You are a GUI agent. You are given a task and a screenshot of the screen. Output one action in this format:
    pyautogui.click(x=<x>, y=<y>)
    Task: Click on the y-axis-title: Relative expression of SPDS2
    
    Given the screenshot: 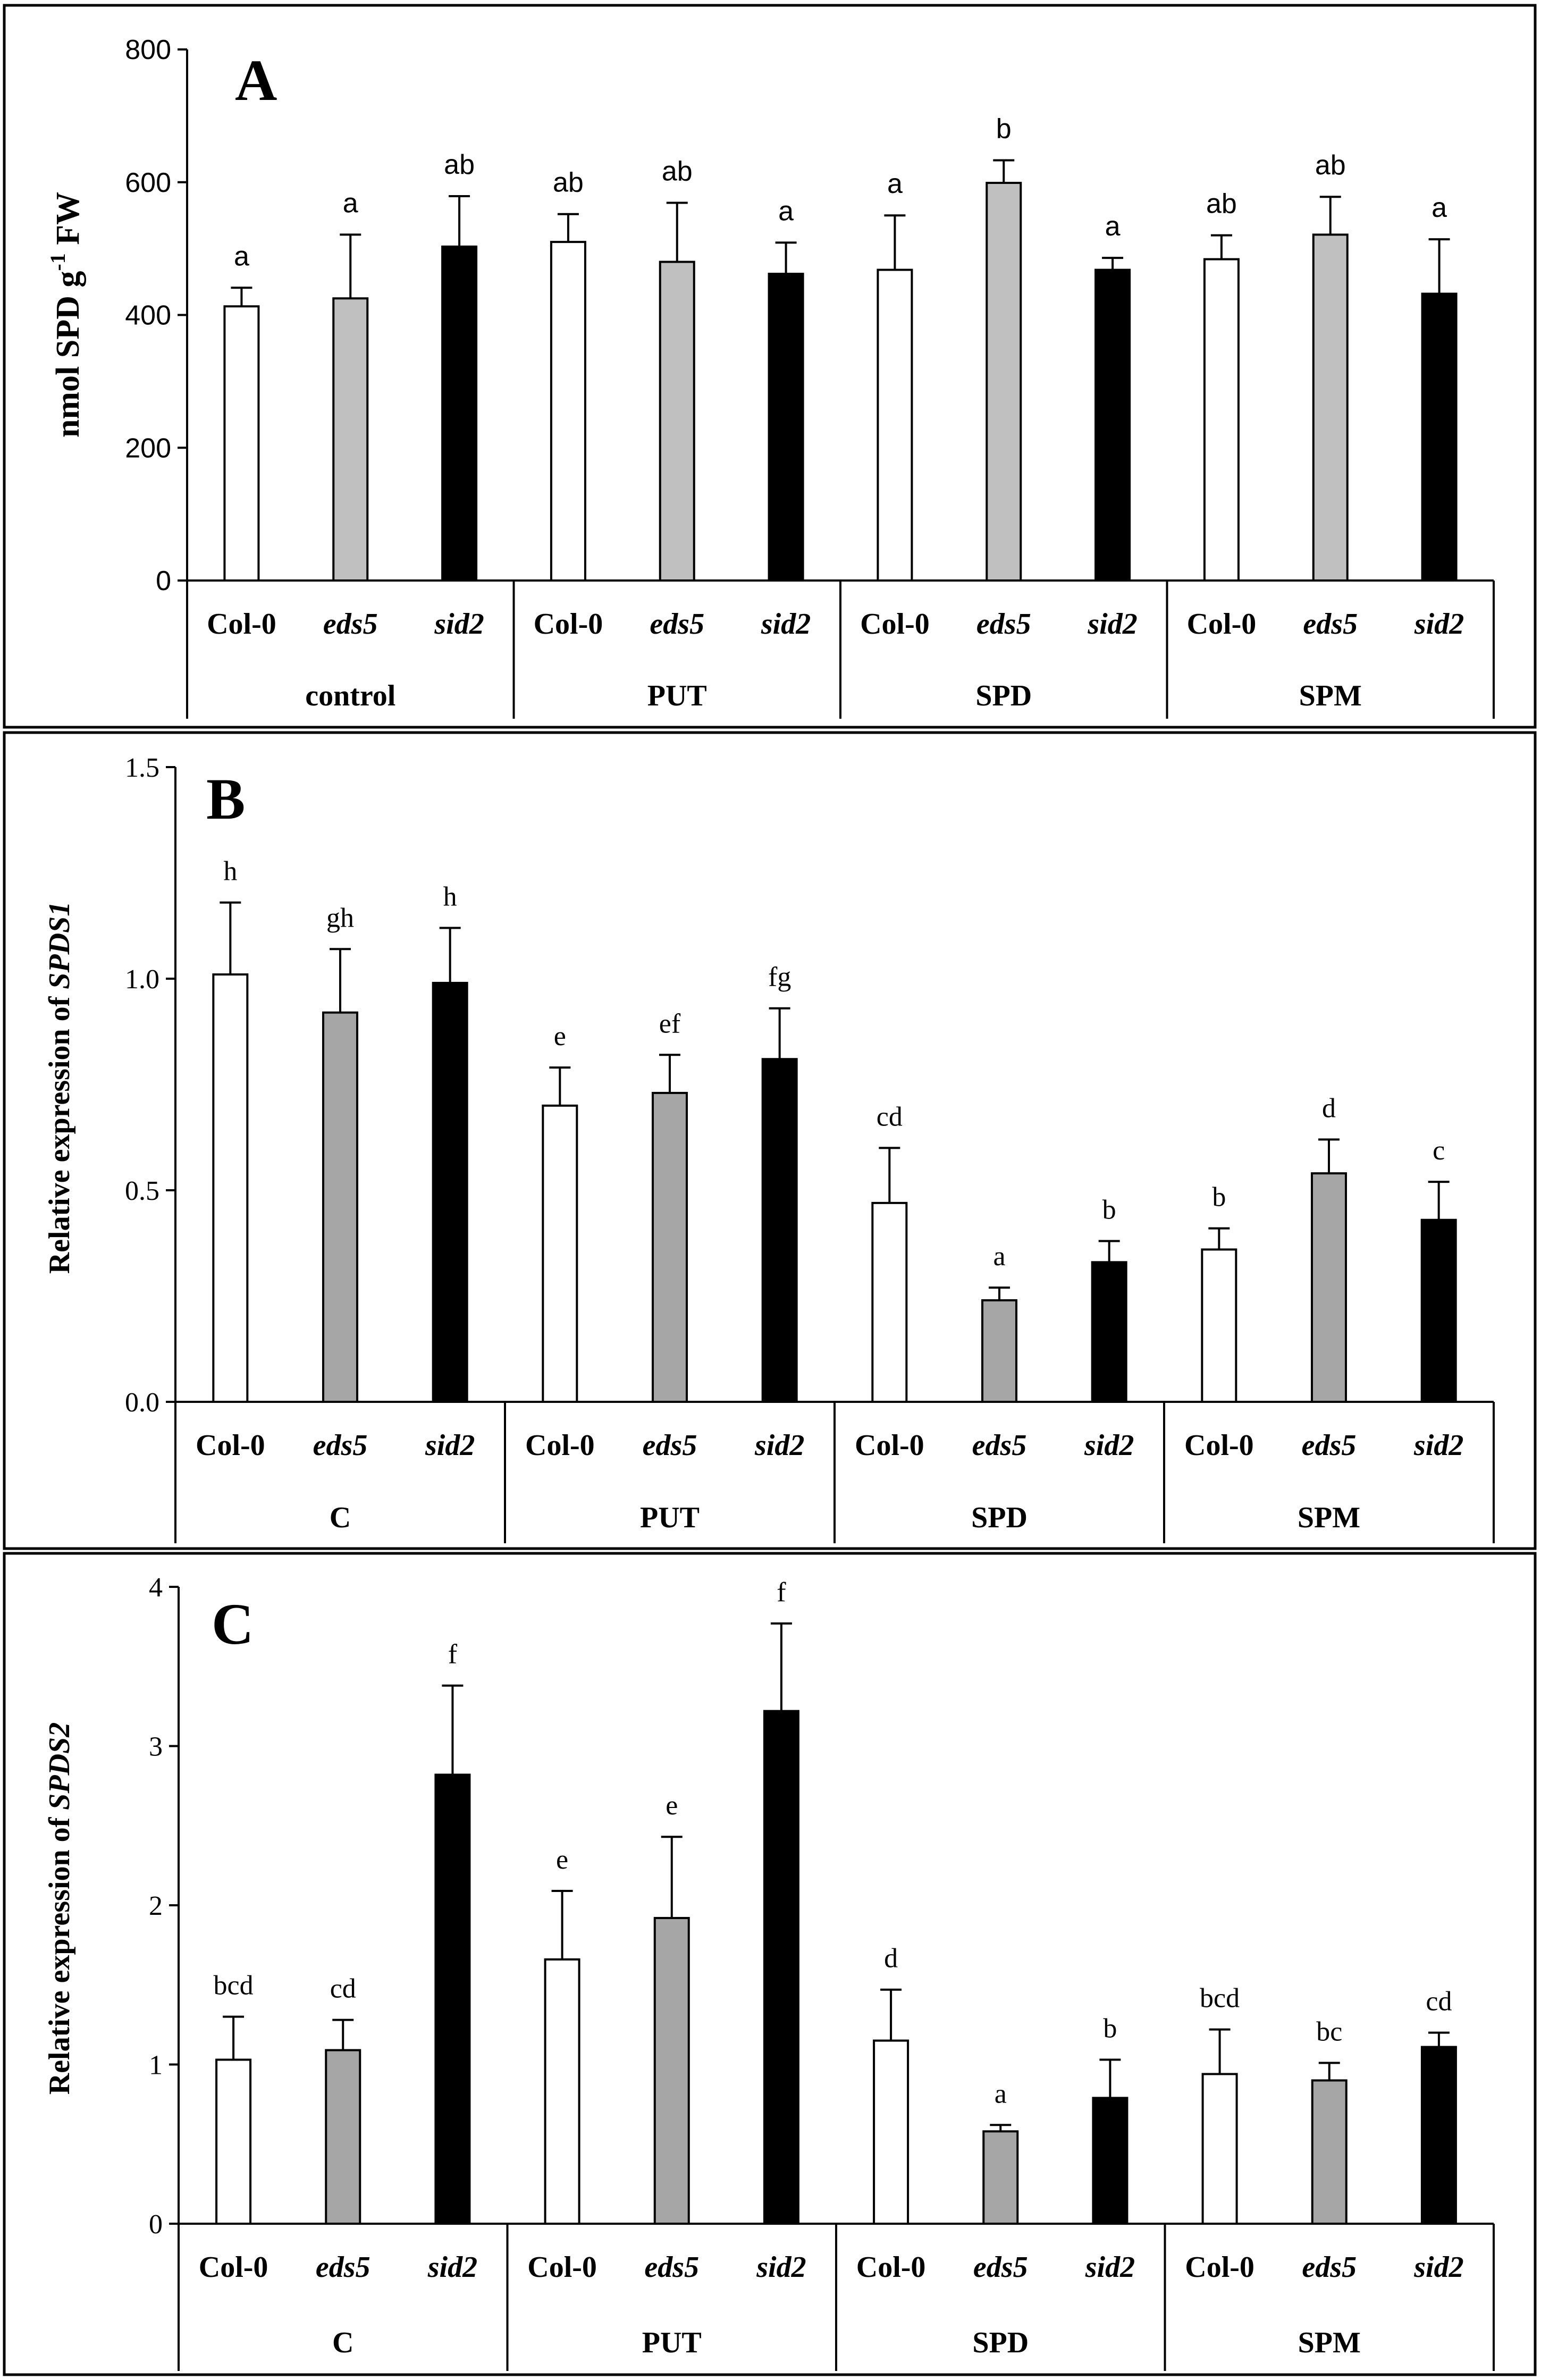 What is the action you would take?
    pyautogui.click(x=59, y=1909)
    